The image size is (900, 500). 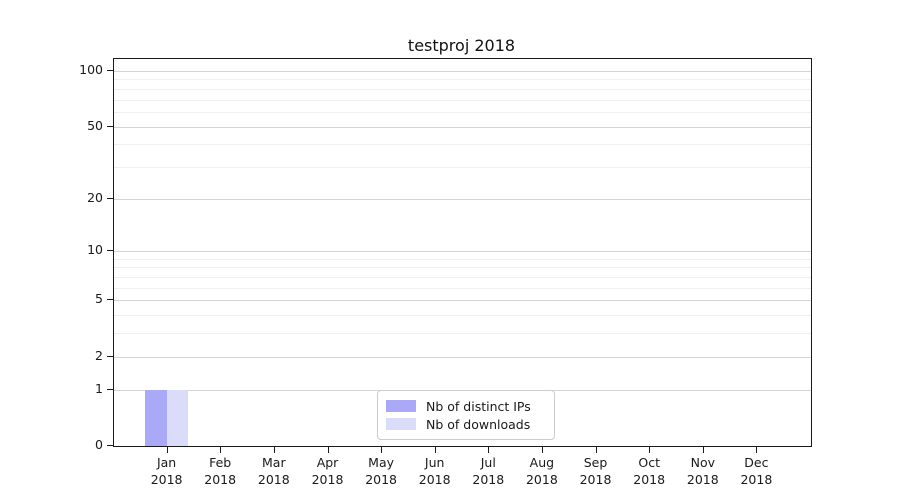 What do you see at coordinates (478, 406) in the screenshot?
I see `legend-label-distinct-ips: Nb of distinct IPs` at bounding box center [478, 406].